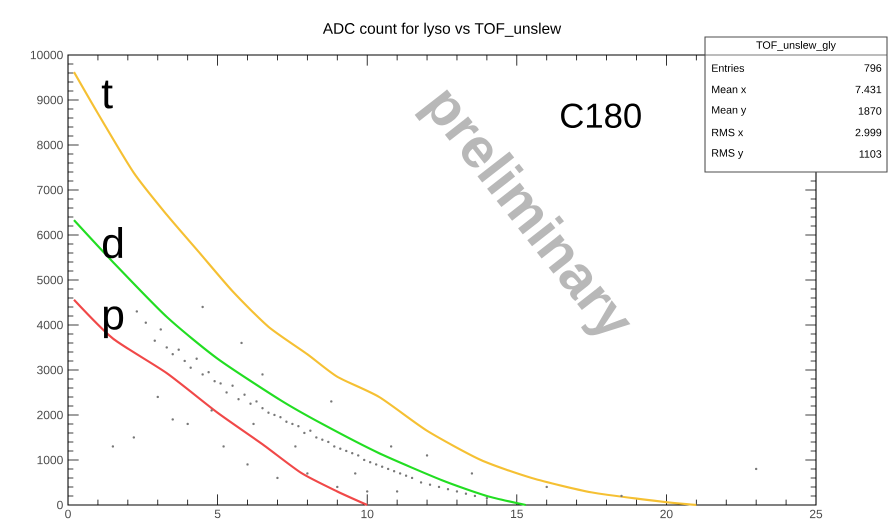 This screenshot has height=530, width=888. I want to click on x-tick-label: 15, so click(517, 514).